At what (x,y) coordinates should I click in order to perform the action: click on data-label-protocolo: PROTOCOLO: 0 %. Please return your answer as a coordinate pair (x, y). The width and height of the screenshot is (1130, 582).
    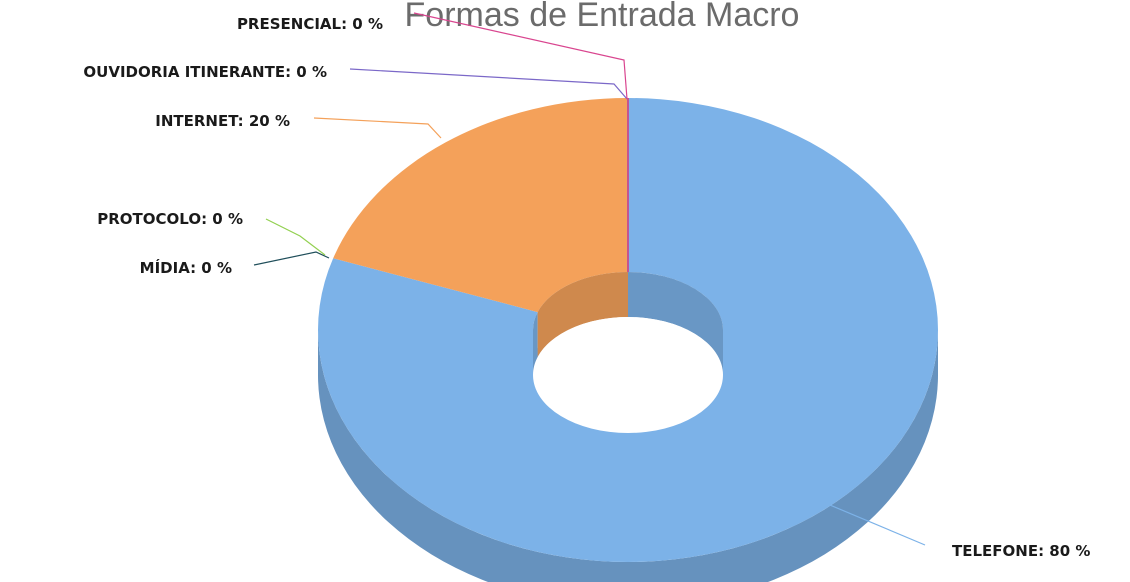
    Looking at the image, I should click on (170, 219).